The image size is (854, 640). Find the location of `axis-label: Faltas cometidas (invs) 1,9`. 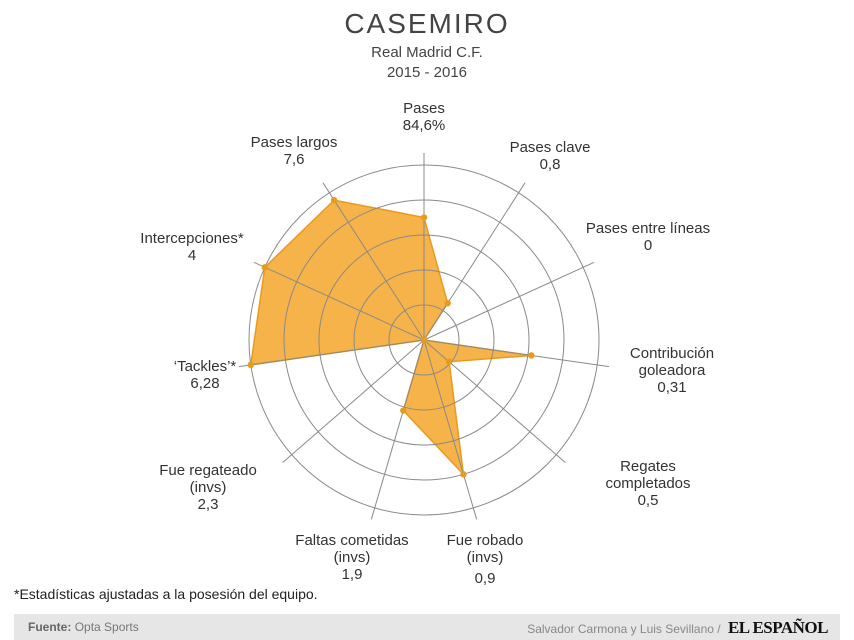

axis-label: Faltas cometidas (invs) 1,9 is located at coordinates (351, 557).